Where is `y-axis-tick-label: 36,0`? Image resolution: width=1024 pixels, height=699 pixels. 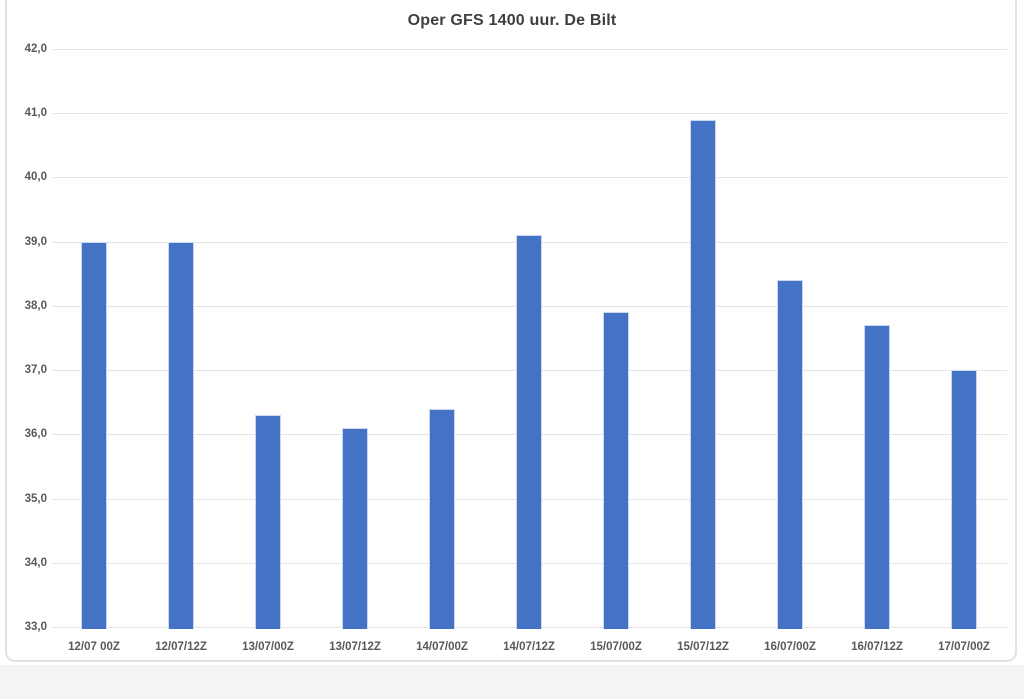 y-axis-tick-label: 36,0 is located at coordinates (35, 434).